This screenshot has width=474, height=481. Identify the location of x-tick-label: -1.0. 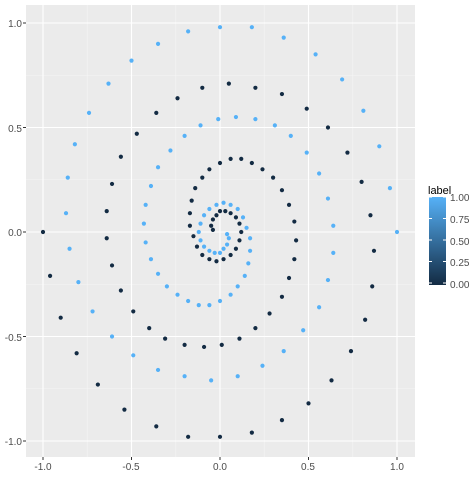
(43, 467).